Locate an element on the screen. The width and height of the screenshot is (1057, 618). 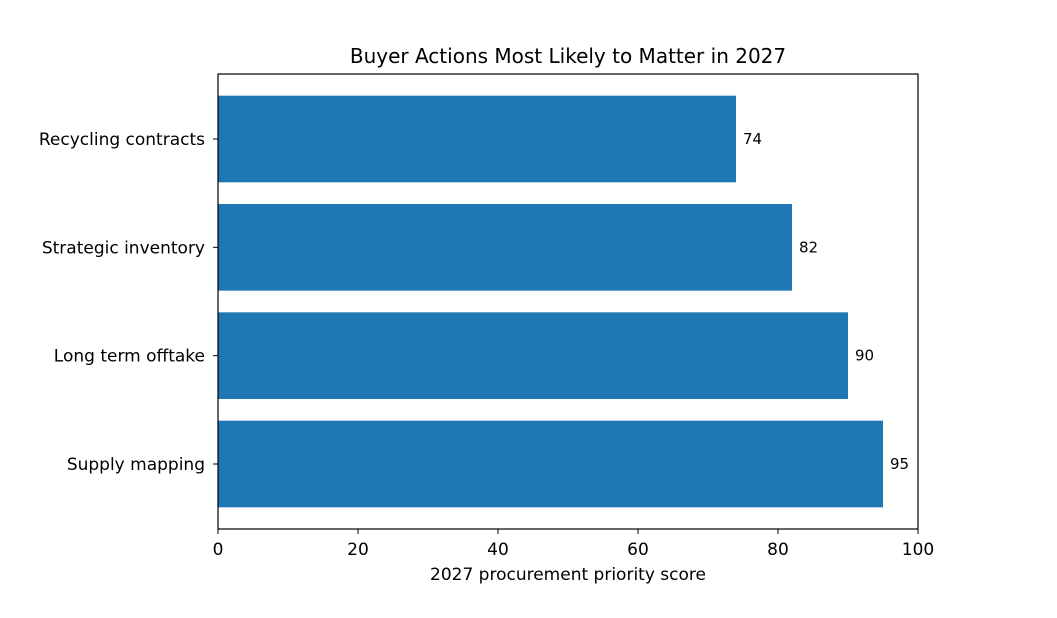
value-label-recycling-contracts: 74 is located at coordinates (752, 139).